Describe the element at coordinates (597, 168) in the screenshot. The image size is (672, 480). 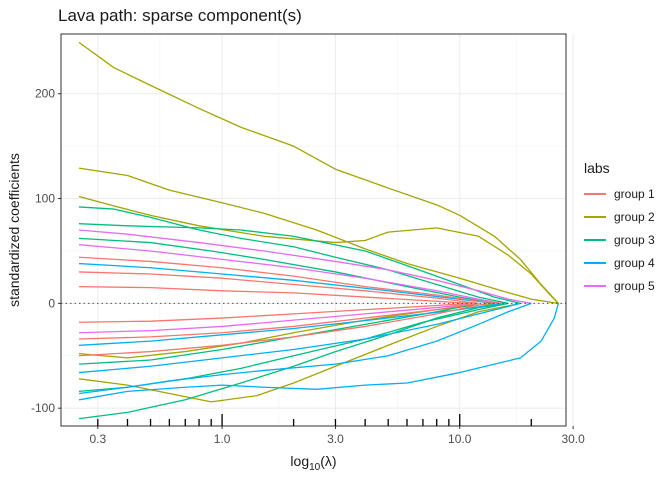
I see `legend-title: labs` at that location.